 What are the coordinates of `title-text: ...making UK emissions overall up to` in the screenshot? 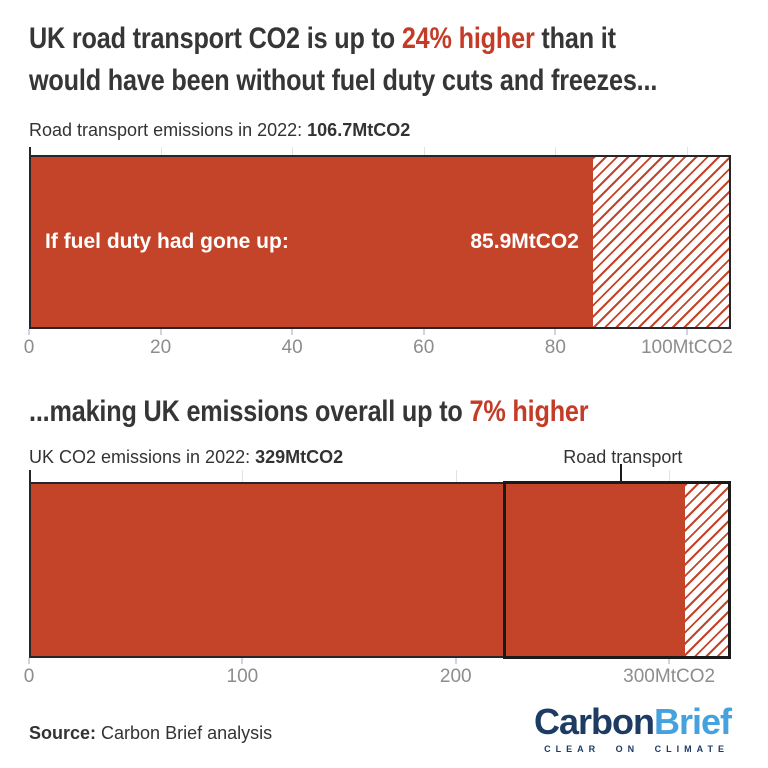 It's located at (249, 411).